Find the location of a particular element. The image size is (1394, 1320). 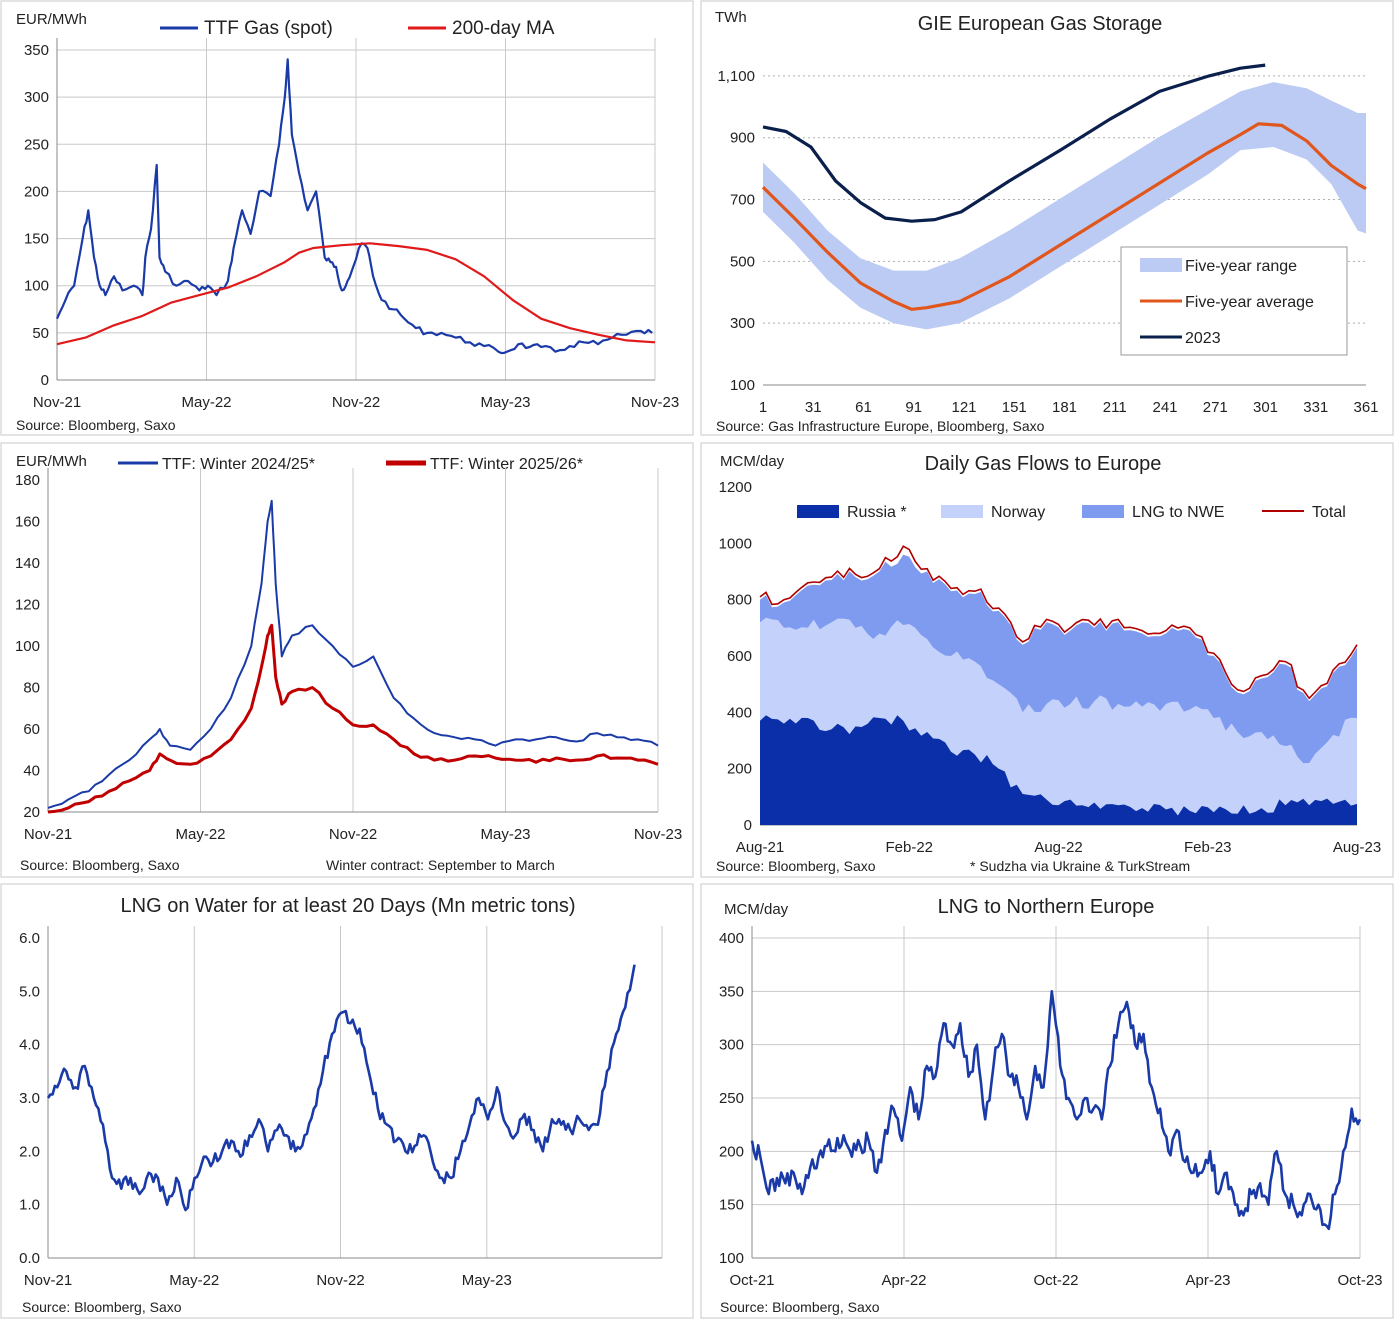

legend-label-range: Five-year range is located at coordinates (1241, 266).